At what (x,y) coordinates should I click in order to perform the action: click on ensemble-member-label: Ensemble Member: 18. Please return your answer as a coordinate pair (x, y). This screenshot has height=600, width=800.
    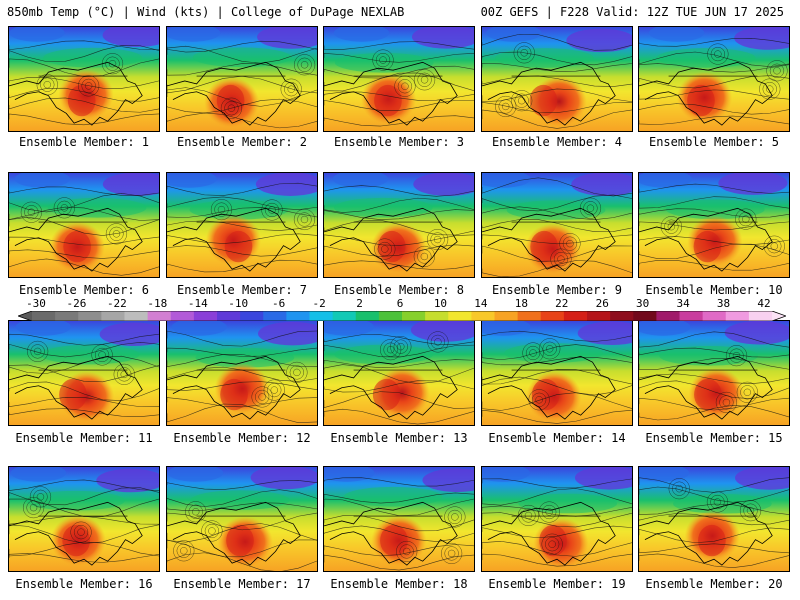
    Looking at the image, I should click on (399, 584).